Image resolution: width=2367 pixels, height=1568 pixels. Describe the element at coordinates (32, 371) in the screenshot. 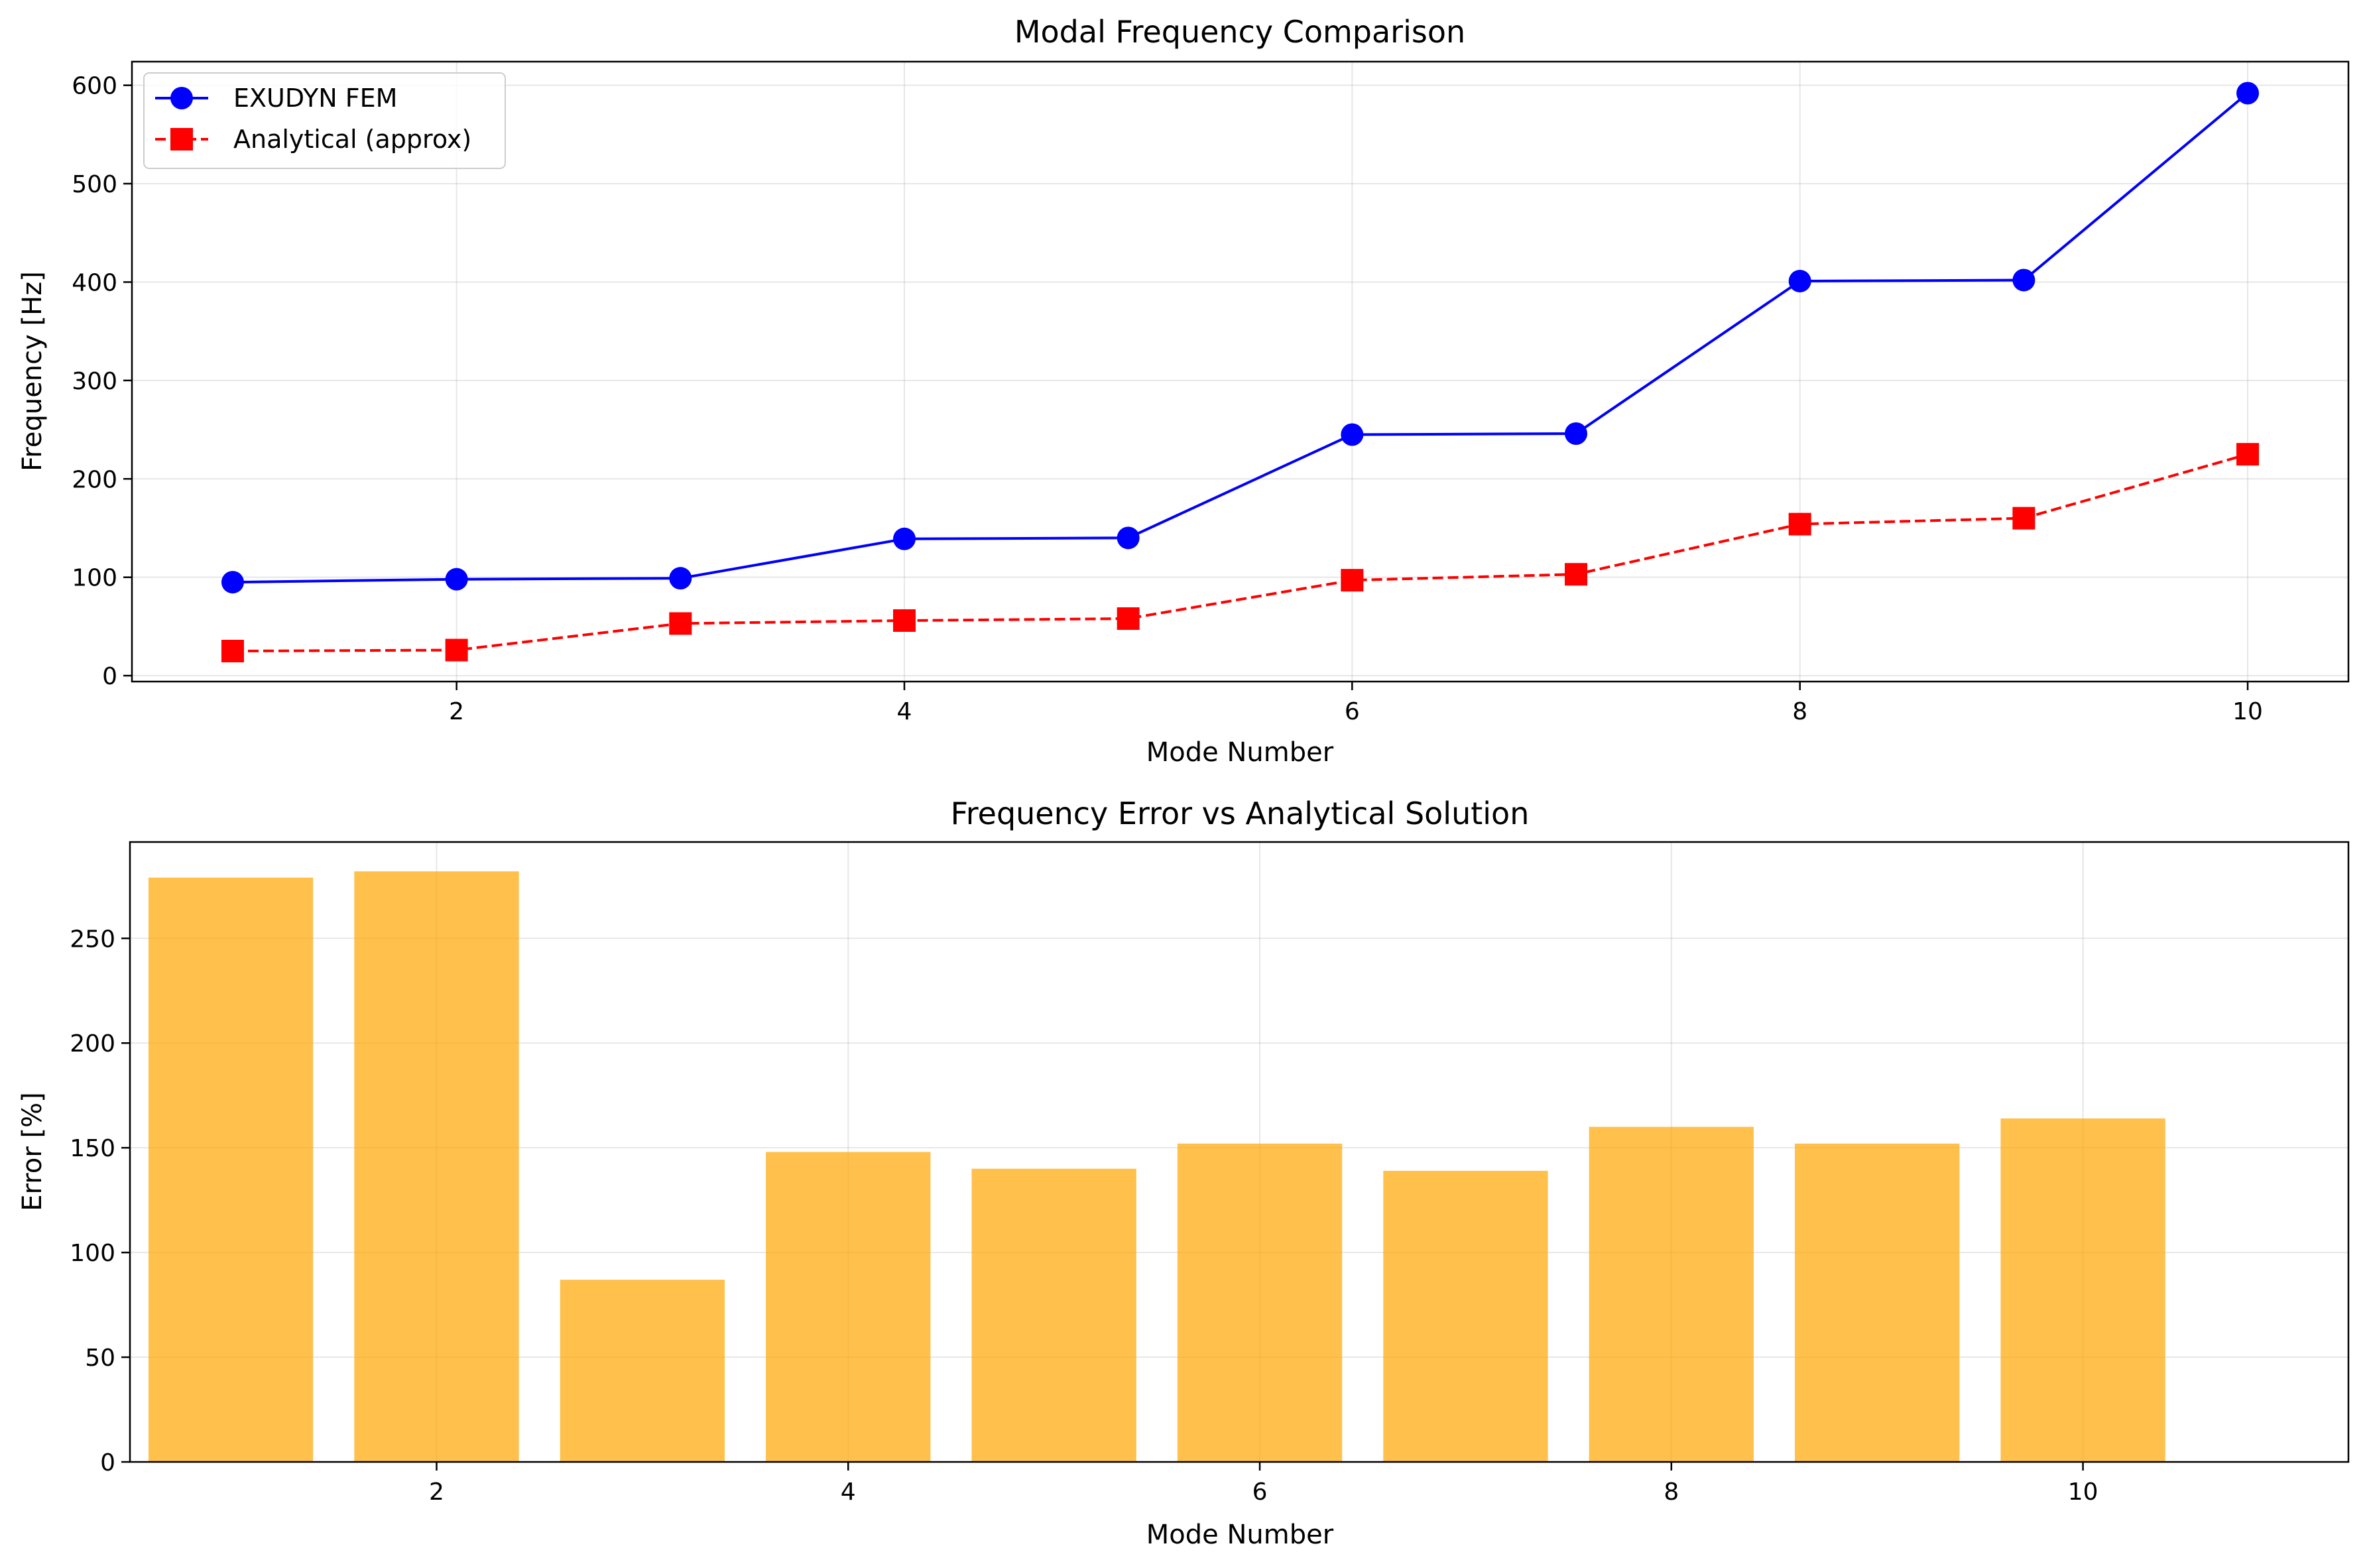

I see `top-y-axis-label: Frequency [Hz]` at that location.